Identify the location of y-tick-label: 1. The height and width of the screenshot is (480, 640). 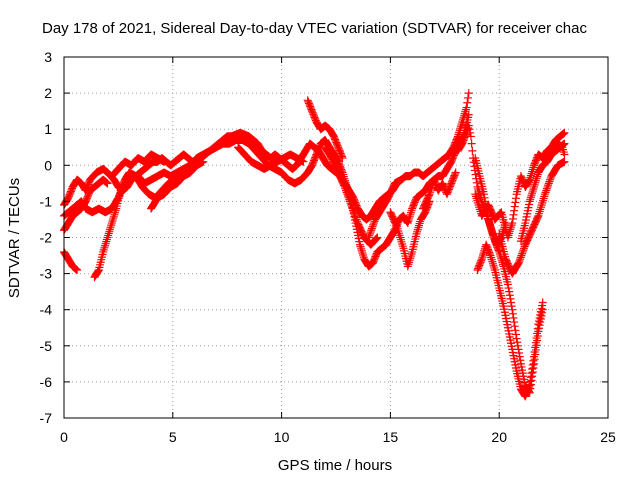
(48, 129).